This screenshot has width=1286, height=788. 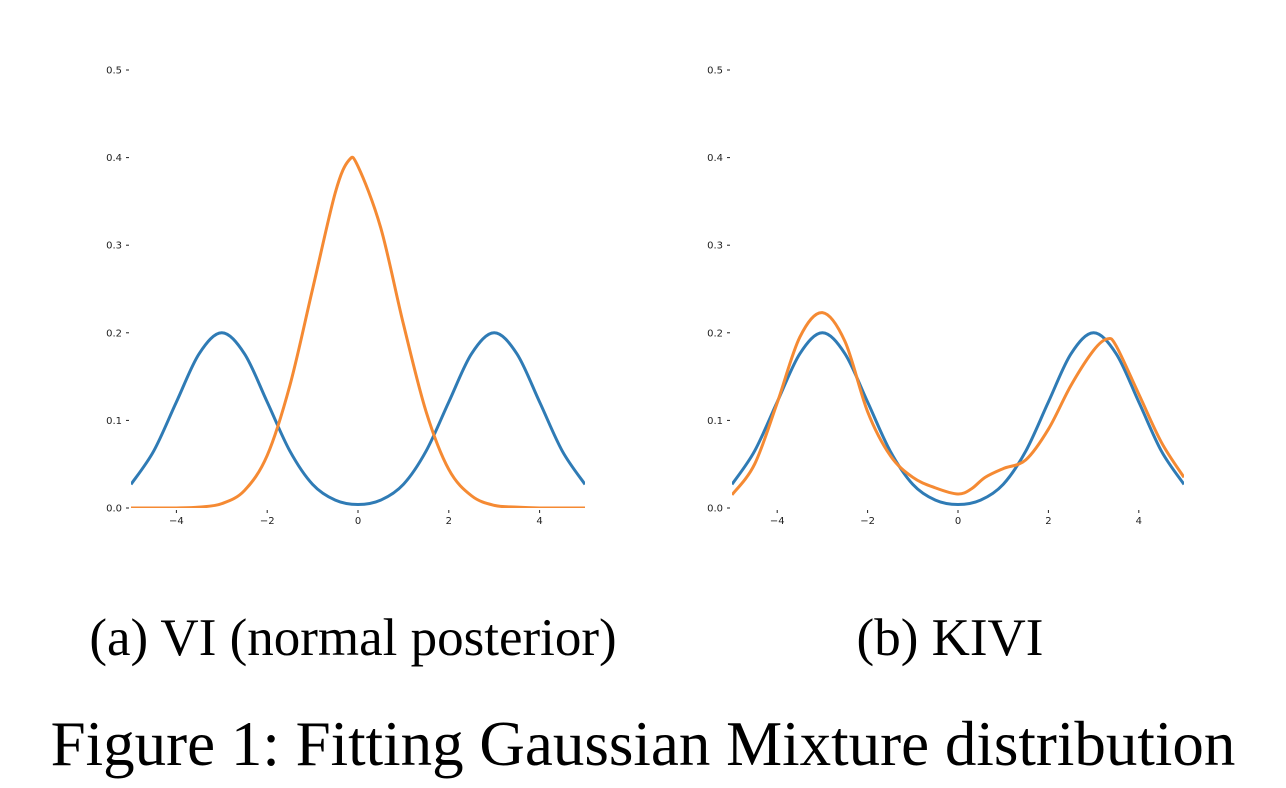 What do you see at coordinates (358, 521) in the screenshot?
I see `x-tick-label-a-2: 0` at bounding box center [358, 521].